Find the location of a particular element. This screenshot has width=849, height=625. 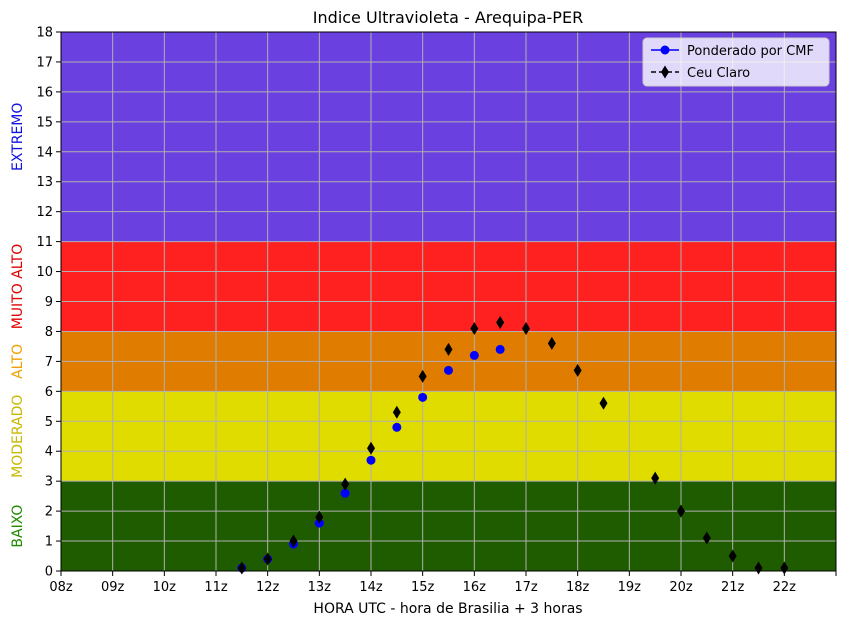

band-moderado is located at coordinates (448, 436).